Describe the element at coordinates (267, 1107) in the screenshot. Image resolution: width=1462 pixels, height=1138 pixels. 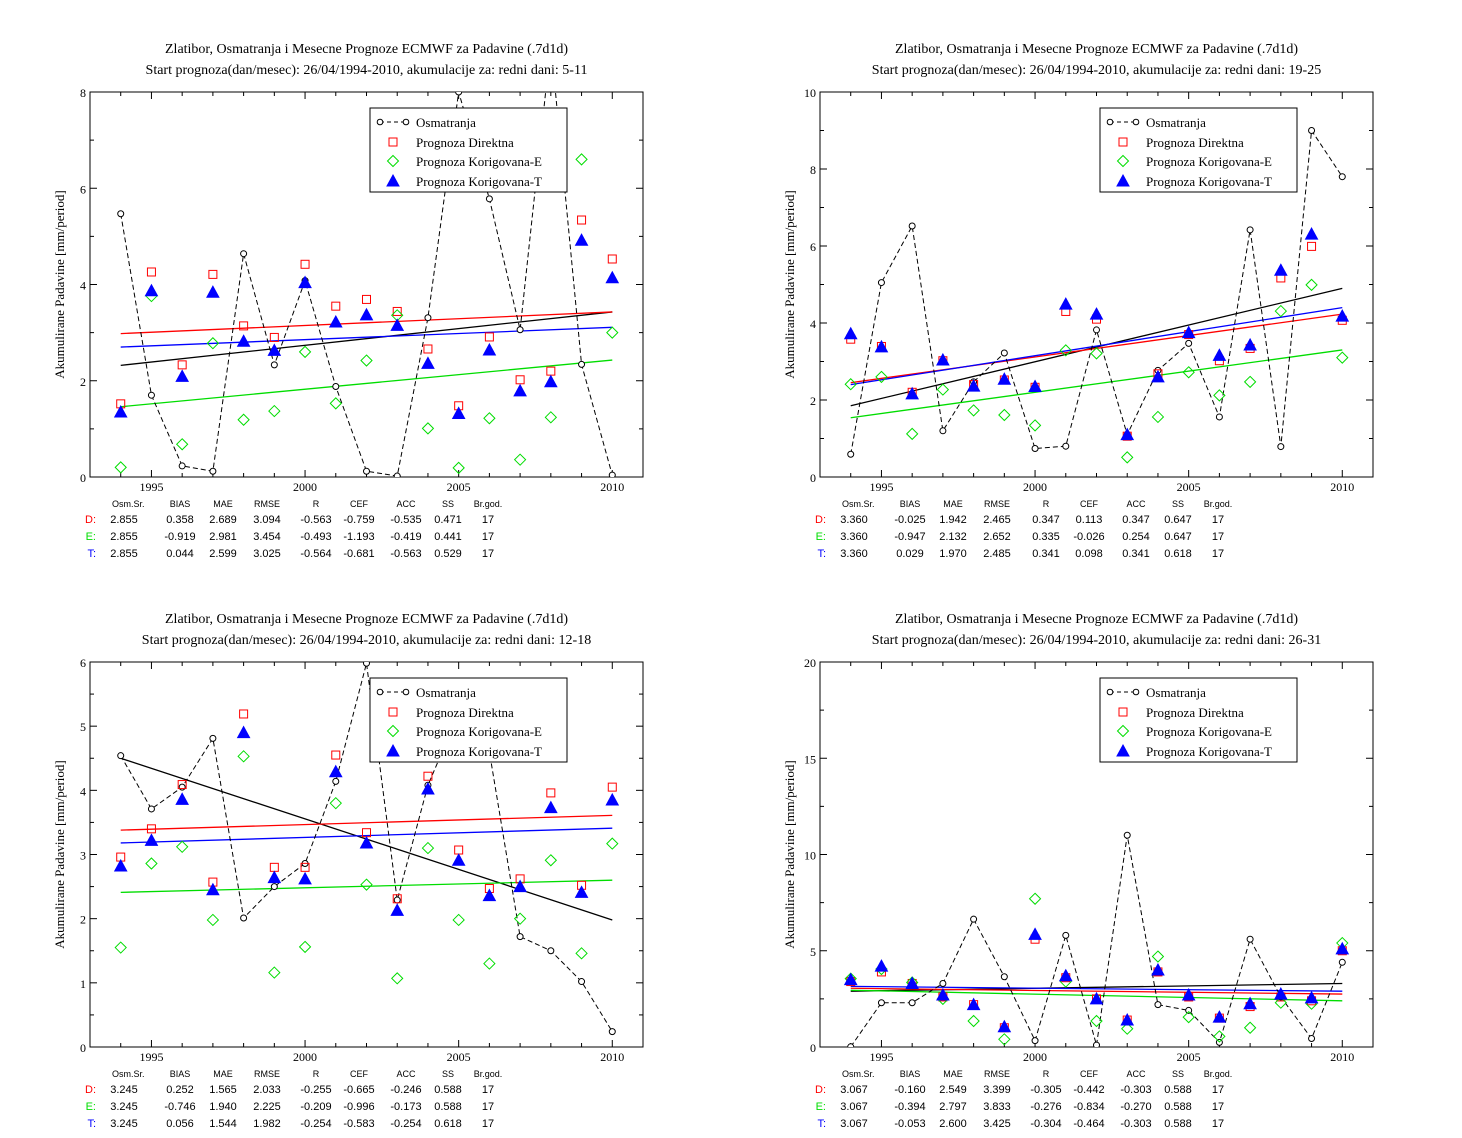
I see `stats-cell: 2.225` at that location.